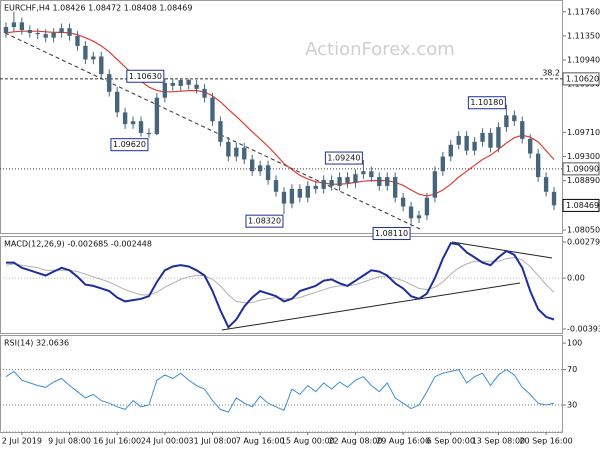  Describe the element at coordinates (583, 329) in the screenshot. I see `y-tick-label: -0.003938` at that location.